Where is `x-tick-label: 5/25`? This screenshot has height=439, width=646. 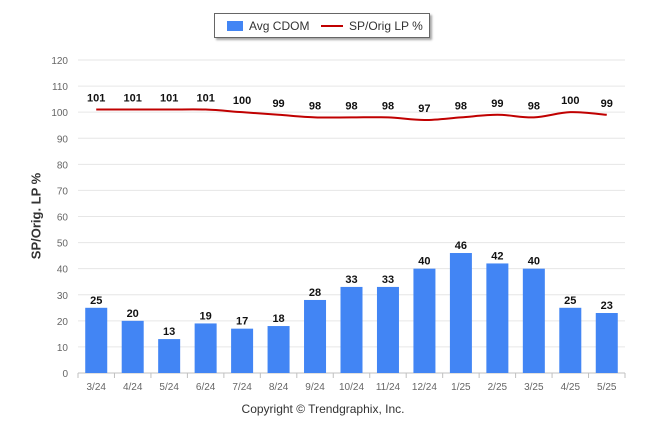
x-tick-label: 5/25 is located at coordinates (607, 387).